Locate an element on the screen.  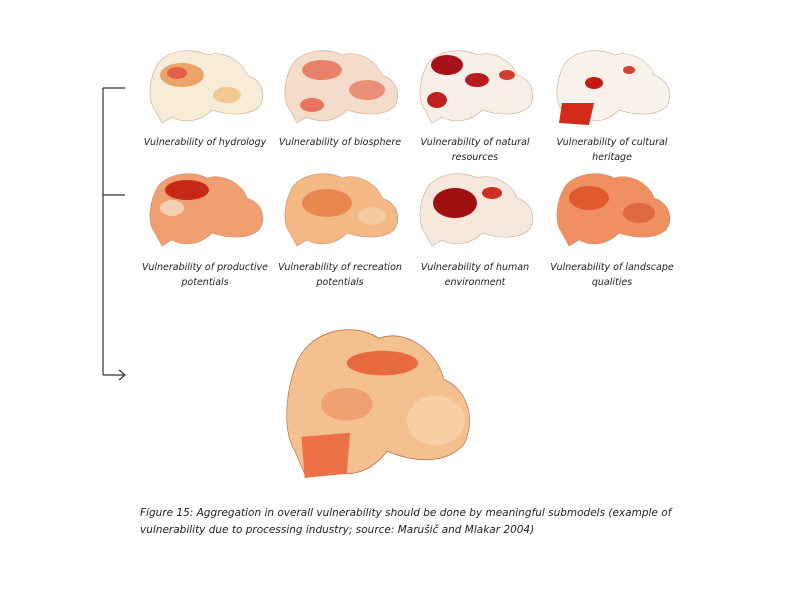
panel-label: Vulnerability of landscape qualities is located at coordinates (612, 275).